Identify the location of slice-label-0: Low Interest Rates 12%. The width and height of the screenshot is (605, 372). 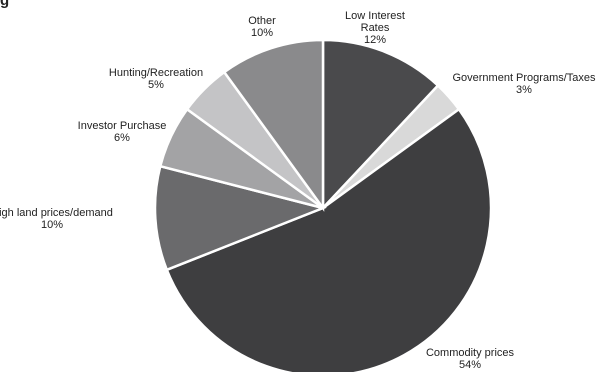
(375, 28).